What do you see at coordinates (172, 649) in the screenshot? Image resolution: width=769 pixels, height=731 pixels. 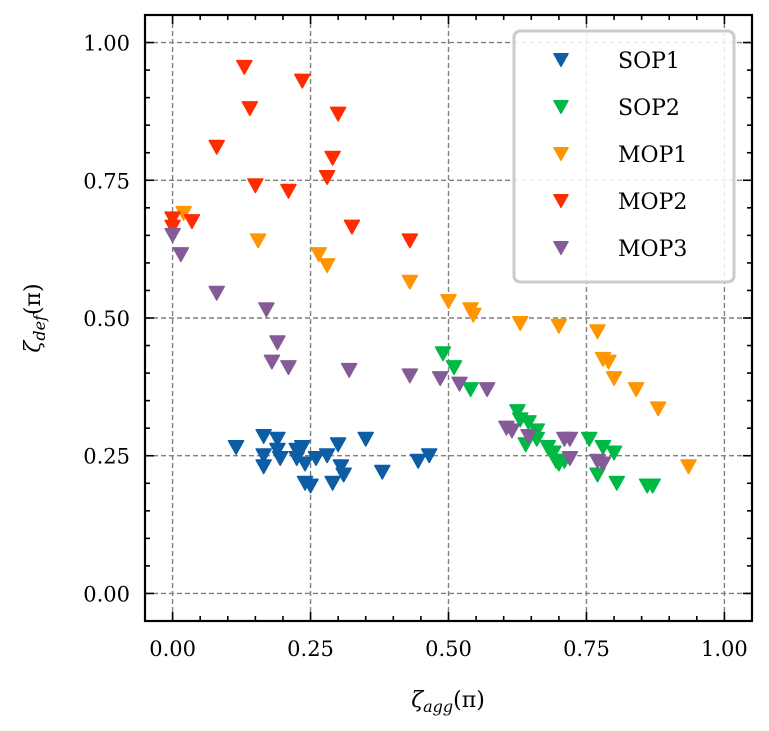 I see `x-tick-label: 0.00` at bounding box center [172, 649].